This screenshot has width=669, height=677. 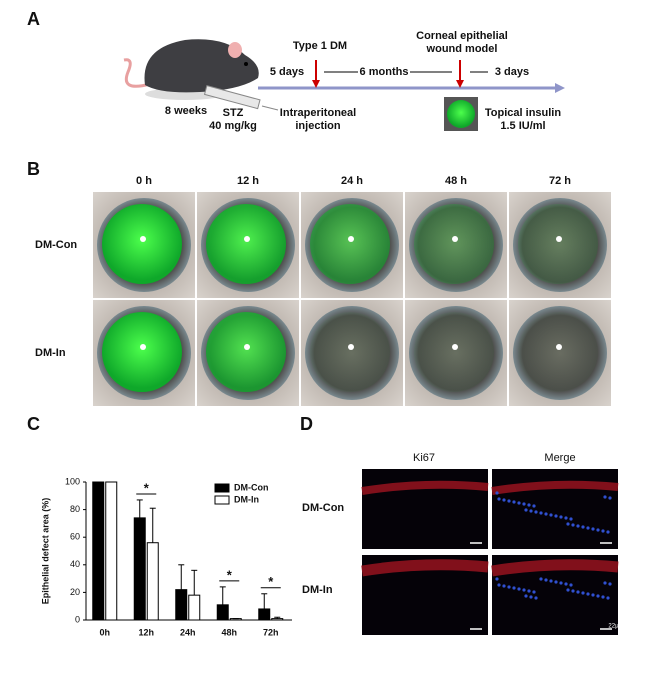 What do you see at coordinates (271, 632) in the screenshot?
I see `x-tick-label: 72h` at bounding box center [271, 632].